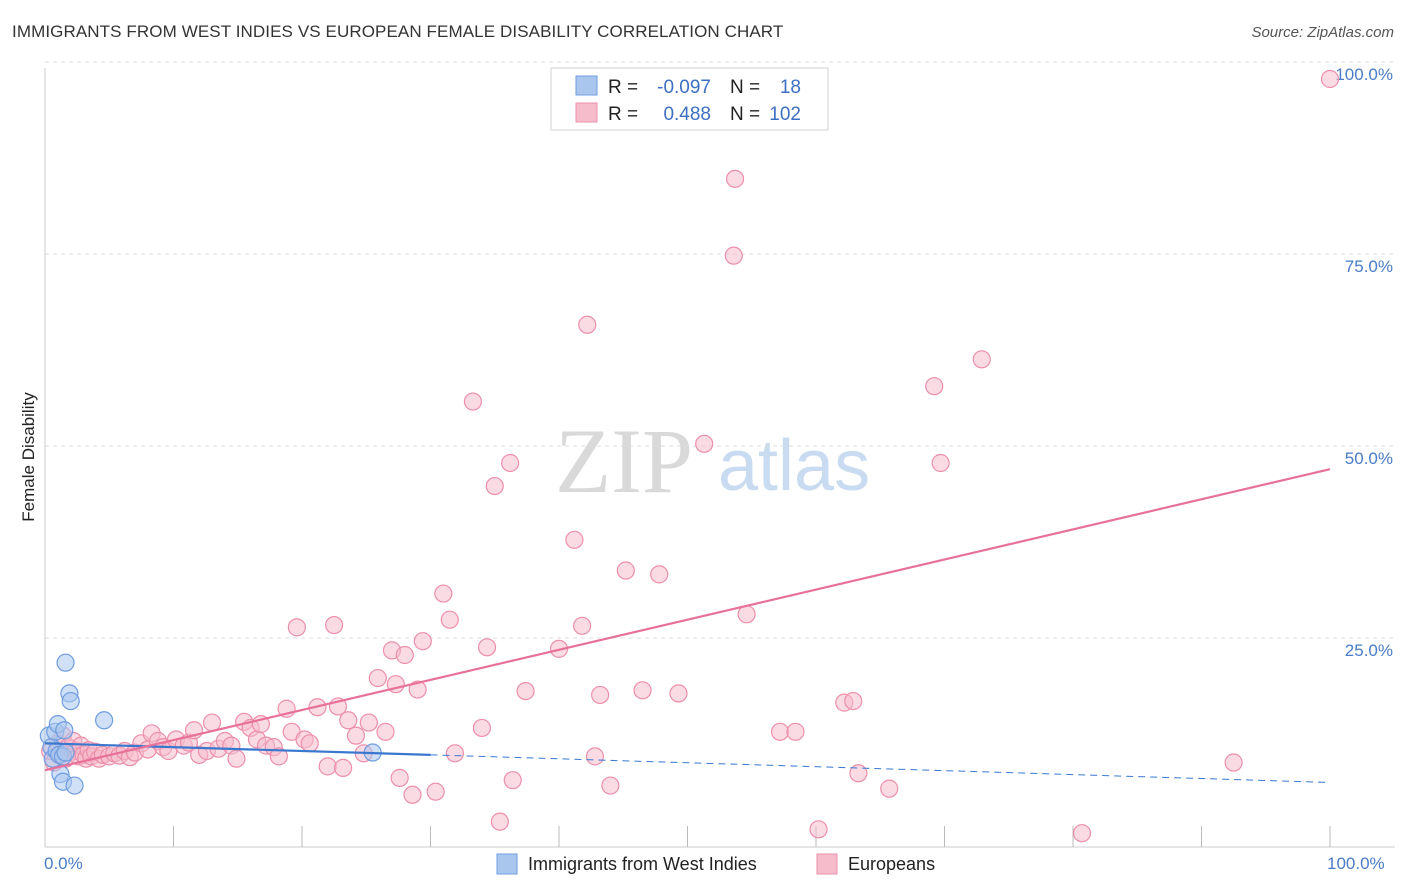 The height and width of the screenshot is (892, 1406). Describe the element at coordinates (1369, 266) in the screenshot. I see `y-tick-label-75: 75.0%` at that location.